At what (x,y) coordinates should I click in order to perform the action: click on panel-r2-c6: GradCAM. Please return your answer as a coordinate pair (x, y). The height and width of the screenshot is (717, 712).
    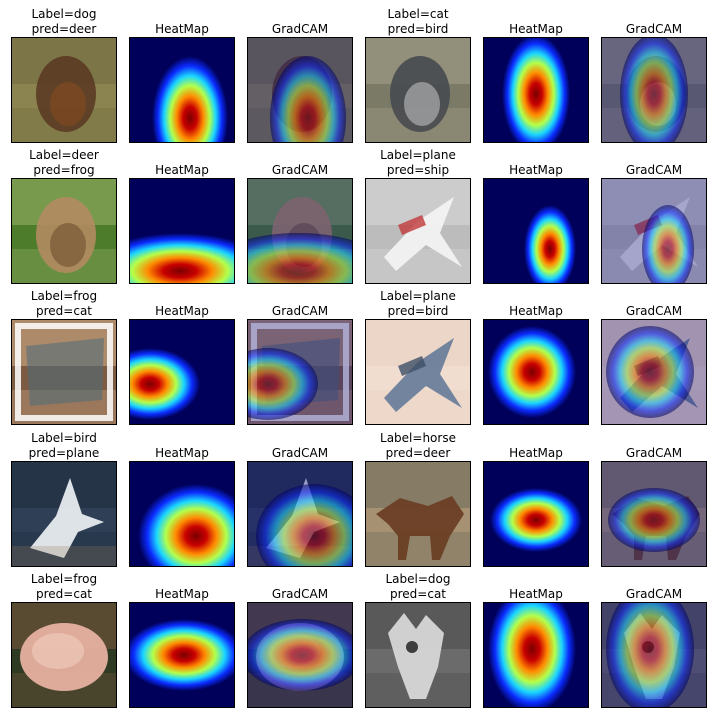
    Looking at the image, I should click on (654, 213).